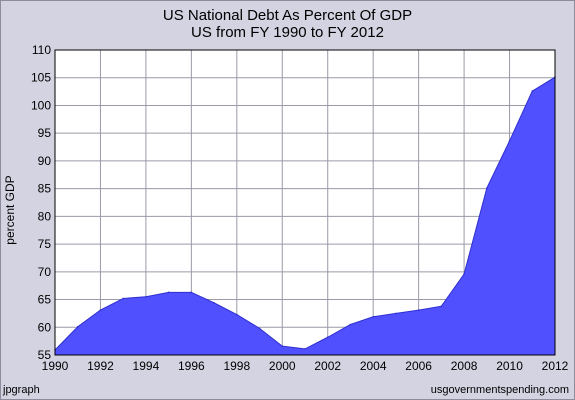  What do you see at coordinates (55, 366) in the screenshot?
I see `x-tick-label: 1990` at bounding box center [55, 366].